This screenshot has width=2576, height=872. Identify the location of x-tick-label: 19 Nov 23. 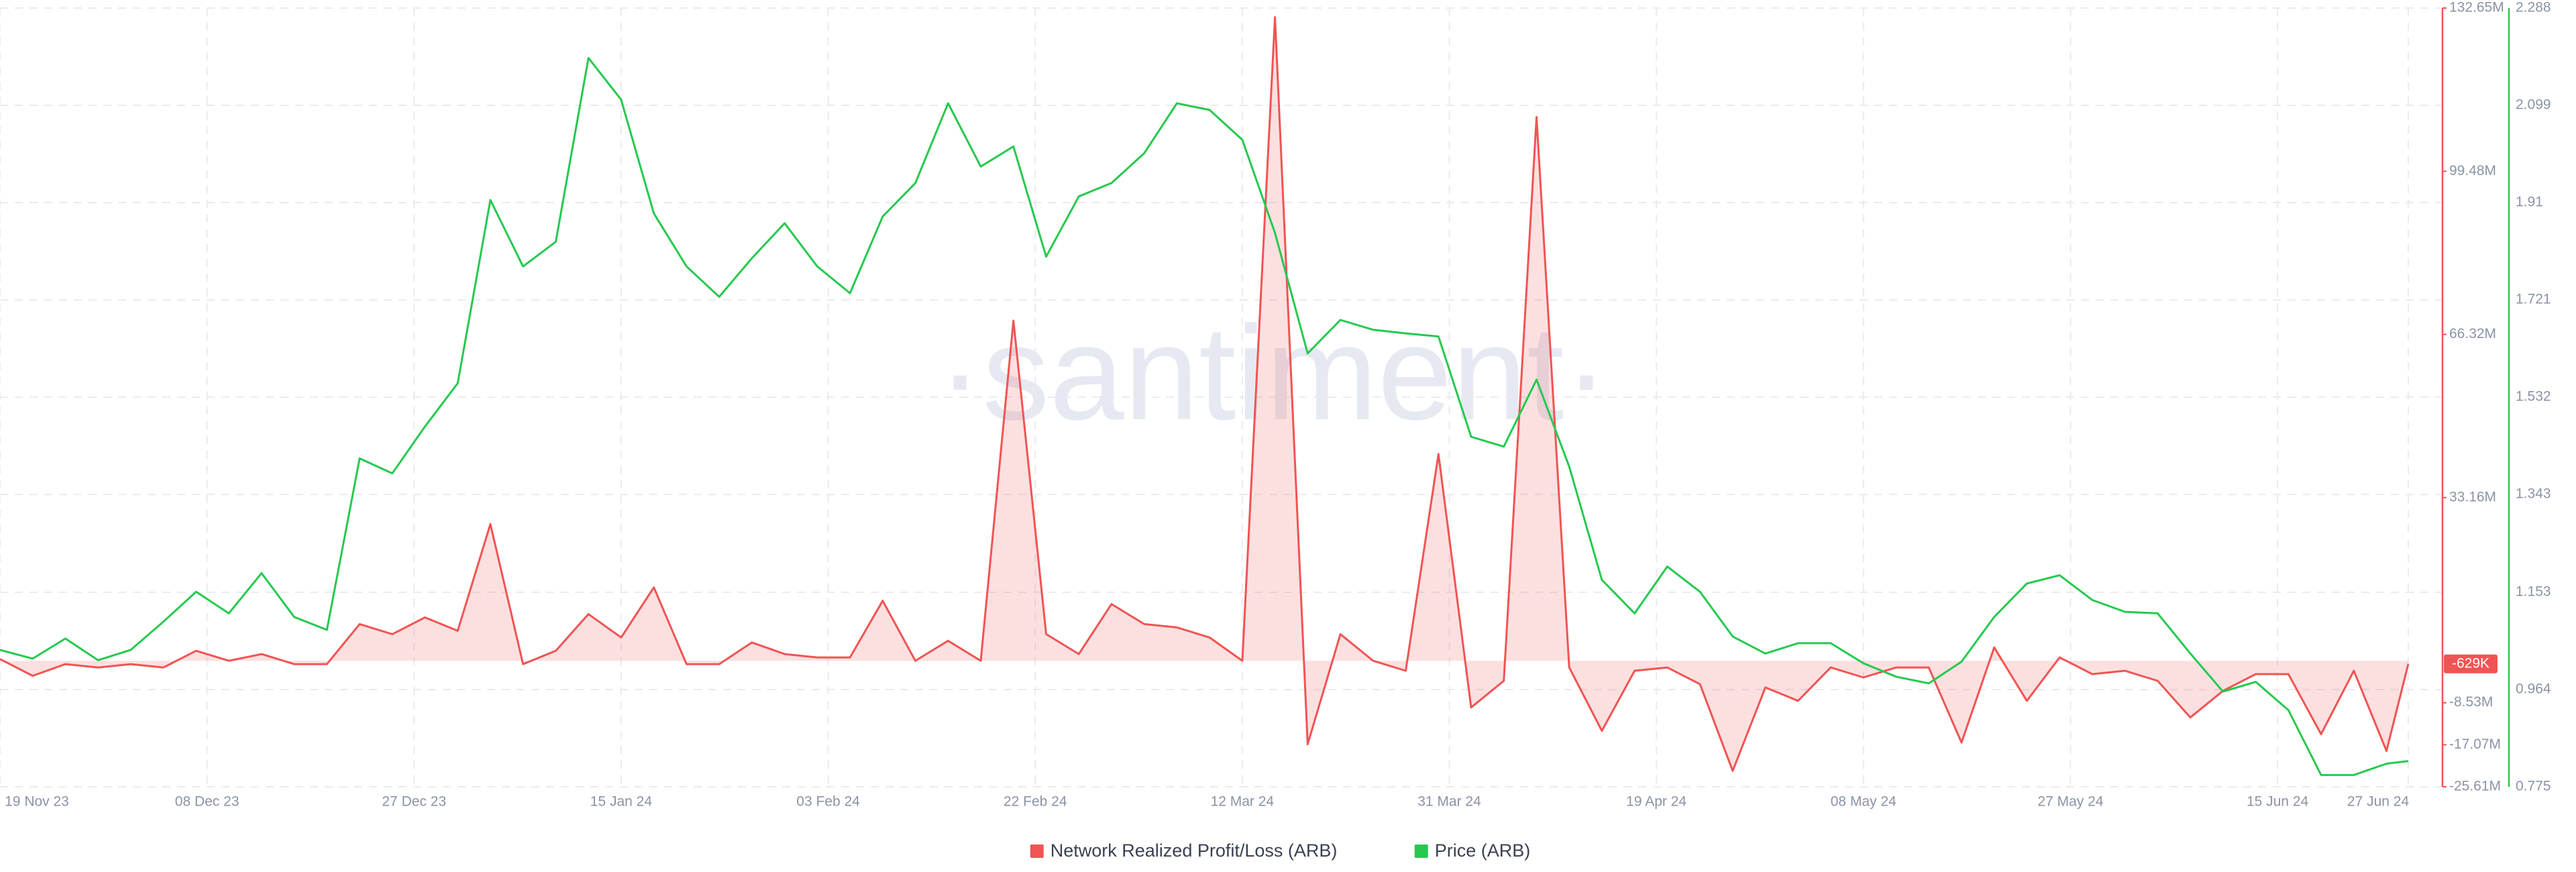
(37, 802).